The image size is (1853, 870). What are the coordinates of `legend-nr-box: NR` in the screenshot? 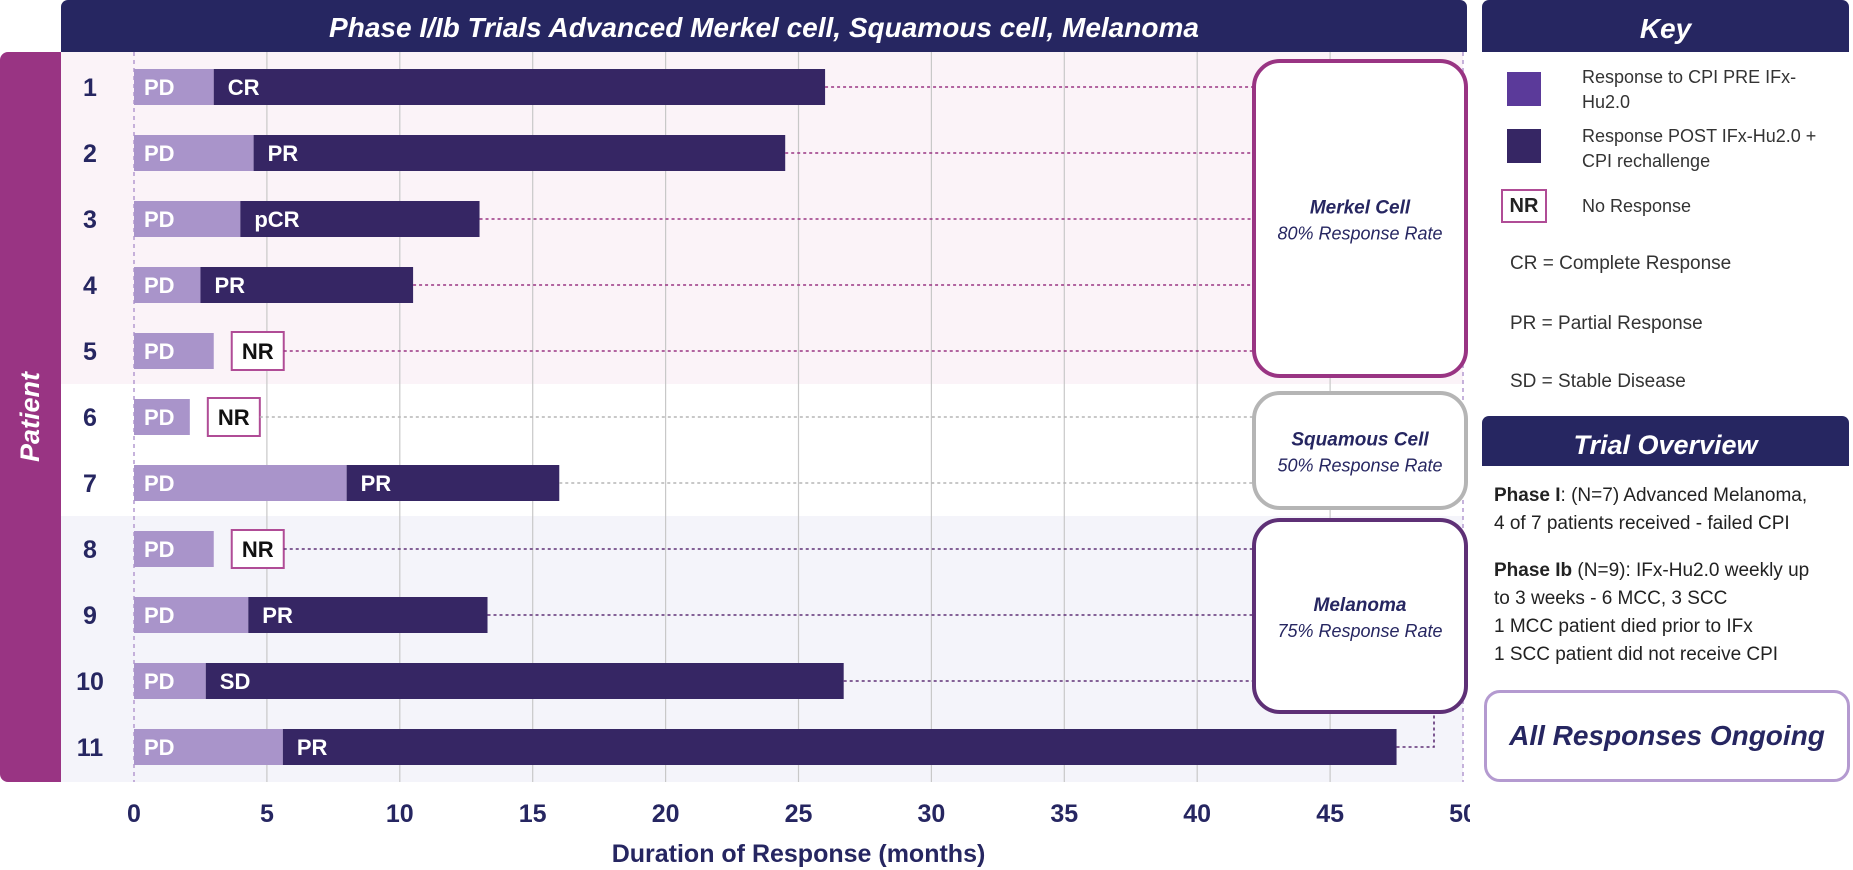 It's located at (1524, 206).